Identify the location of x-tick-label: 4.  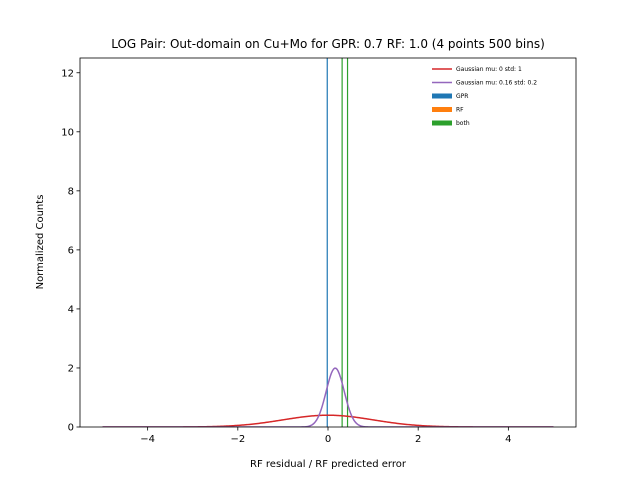
(508, 439).